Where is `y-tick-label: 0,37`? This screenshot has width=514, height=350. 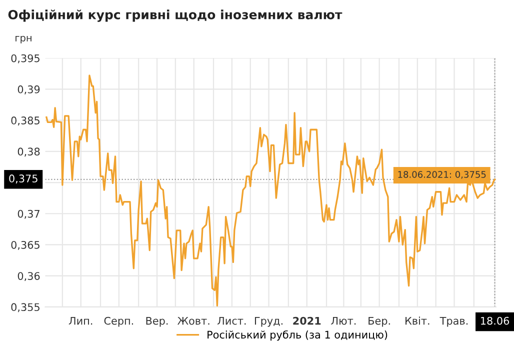
y-tick-label: 0,37 is located at coordinates (29, 214).